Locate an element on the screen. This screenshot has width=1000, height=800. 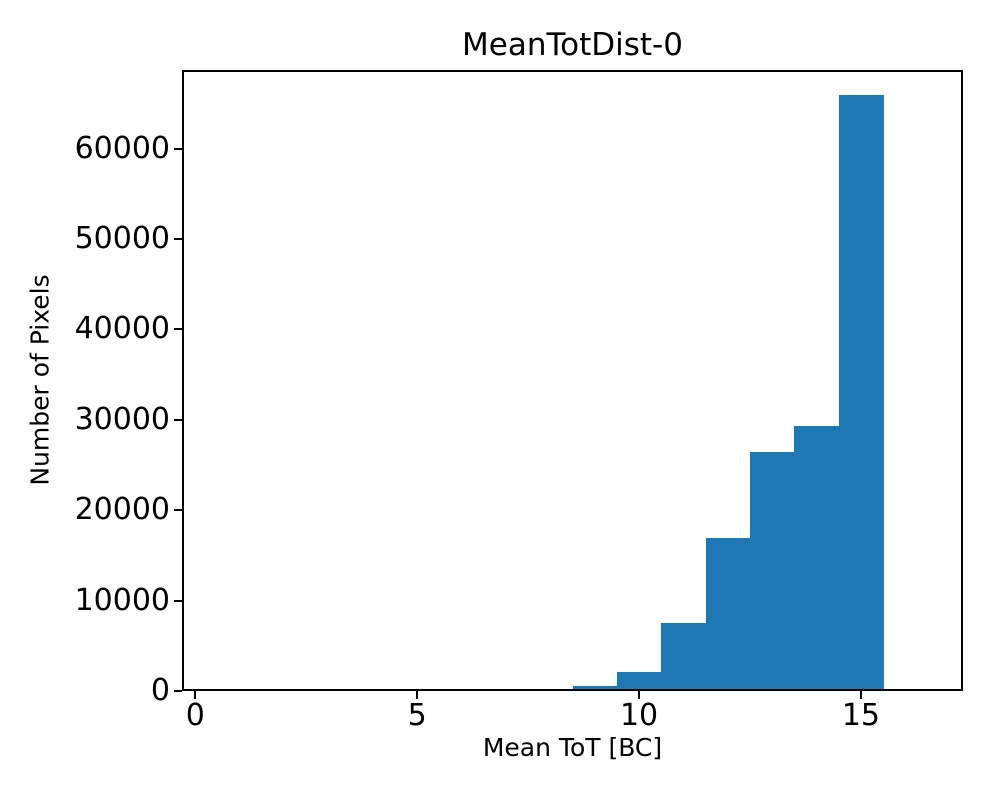
y-tick-label: 60000 is located at coordinates (122, 148).